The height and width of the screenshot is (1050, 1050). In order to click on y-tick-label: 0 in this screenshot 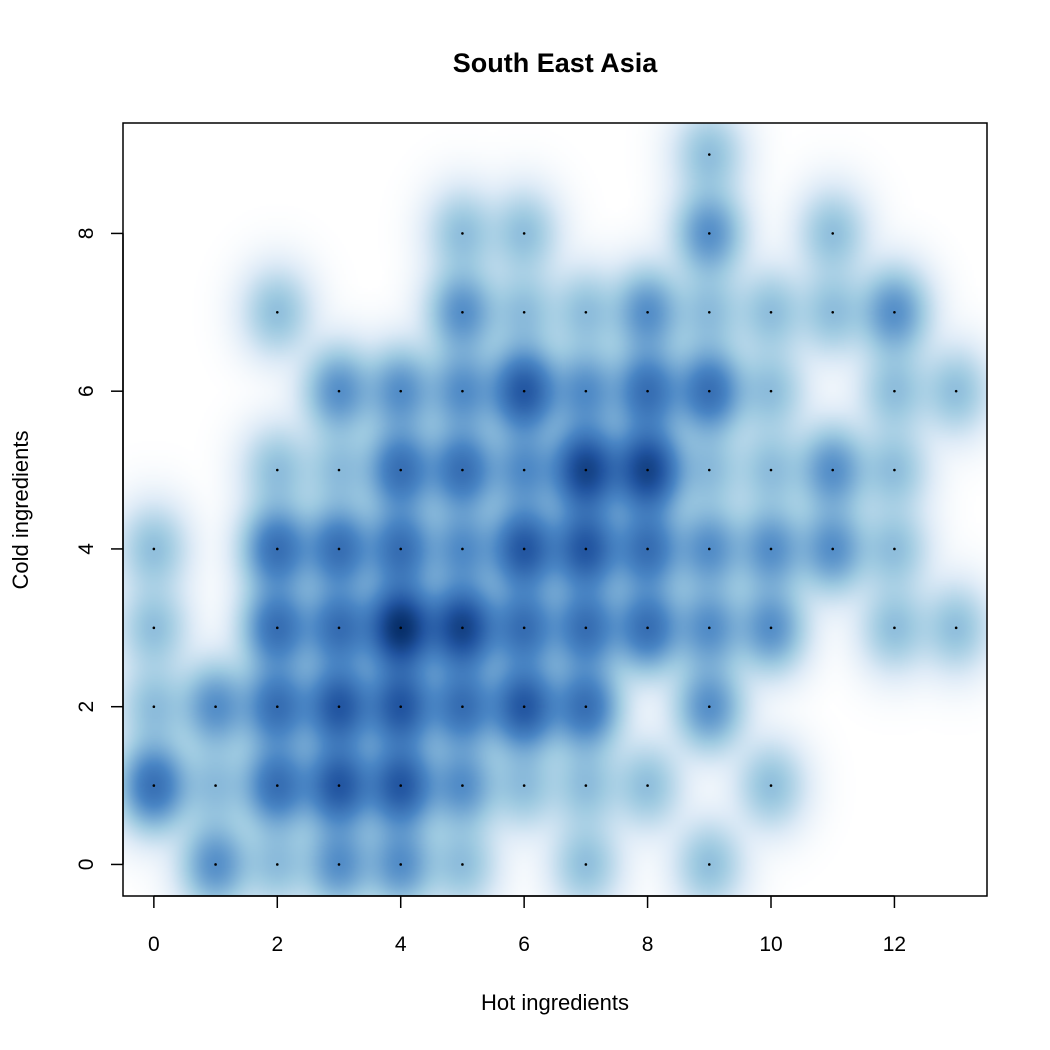, I will do `click(86, 865)`.